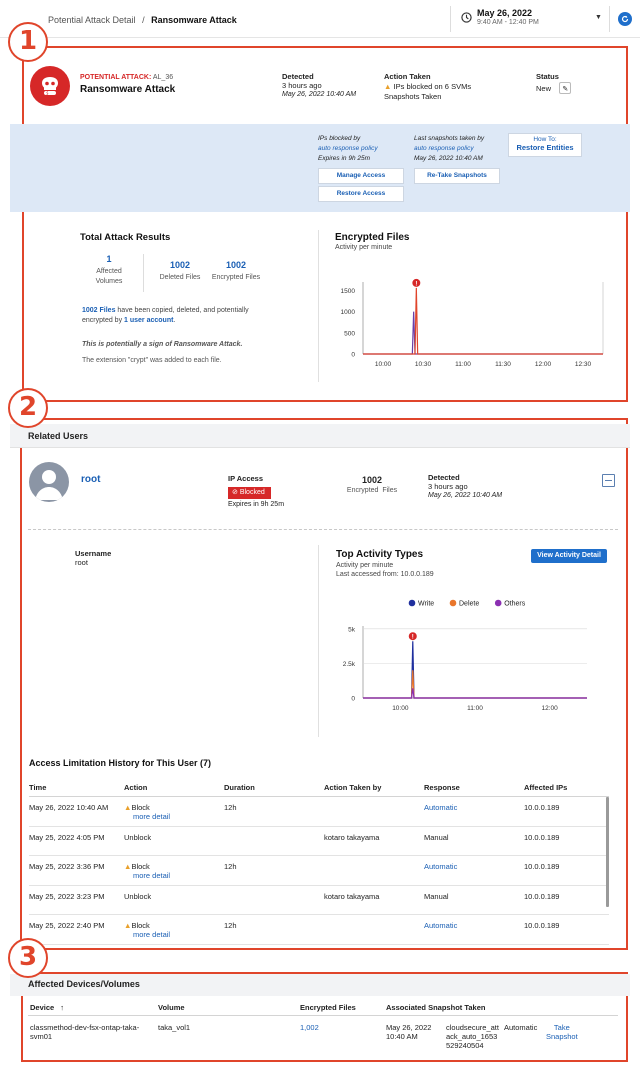 The image size is (640, 1066). What do you see at coordinates (149, 320) in the screenshot?
I see `user-account-link: 1 user account` at bounding box center [149, 320].